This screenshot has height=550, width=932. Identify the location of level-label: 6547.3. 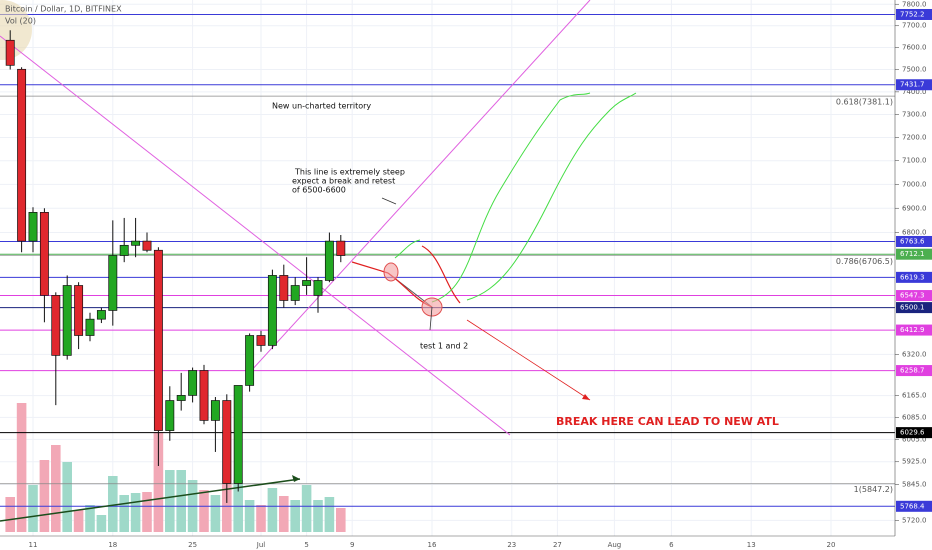
(912, 296).